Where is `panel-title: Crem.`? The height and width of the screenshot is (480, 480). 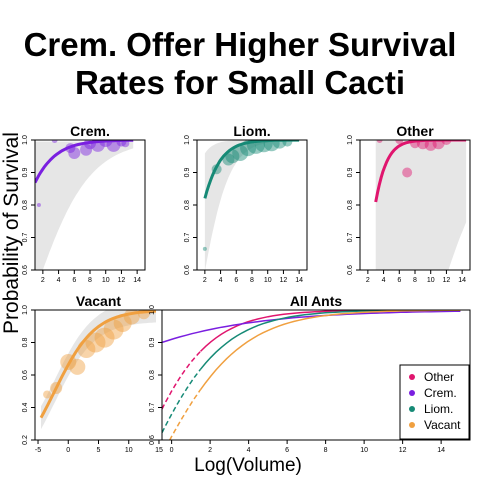 panel-title: Crem. is located at coordinates (90, 131).